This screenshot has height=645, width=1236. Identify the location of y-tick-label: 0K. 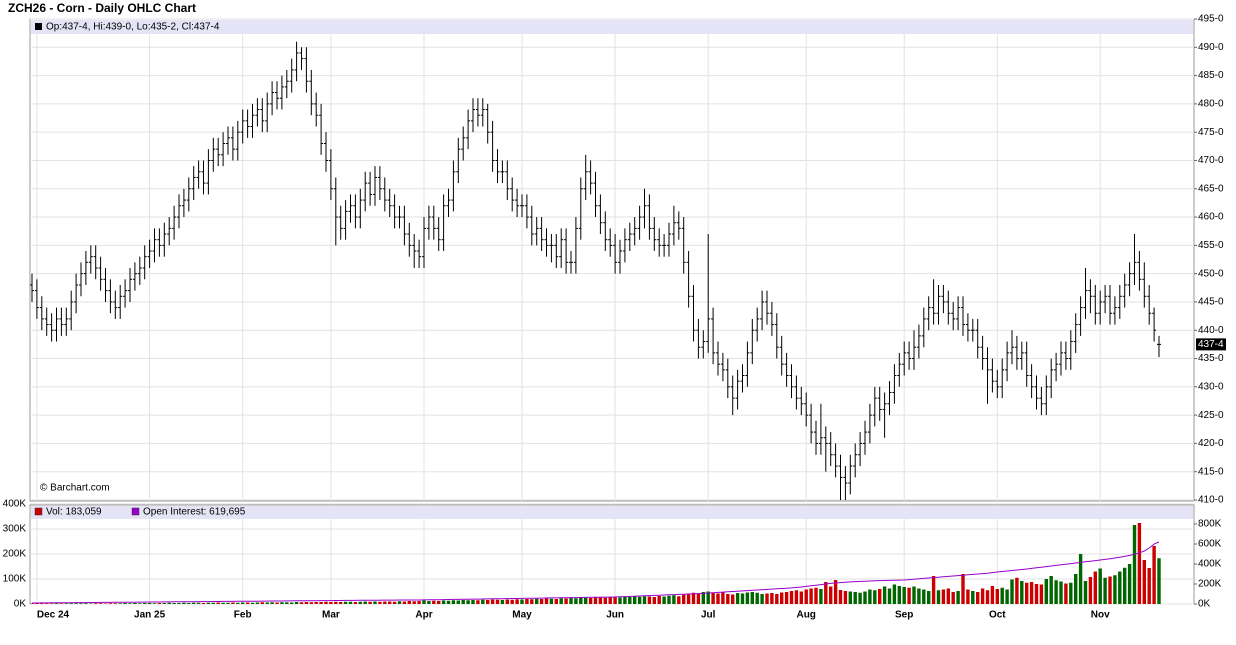
(20, 604).